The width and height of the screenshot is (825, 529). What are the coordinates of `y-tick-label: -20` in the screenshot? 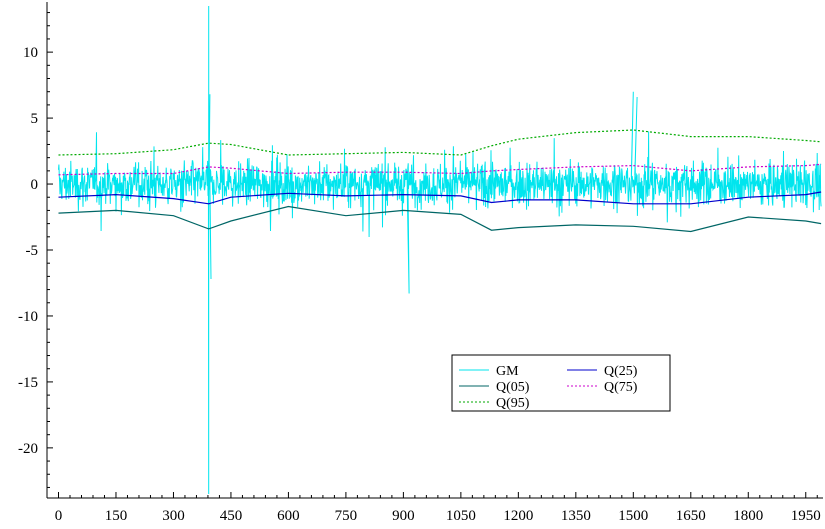 It's located at (28, 449).